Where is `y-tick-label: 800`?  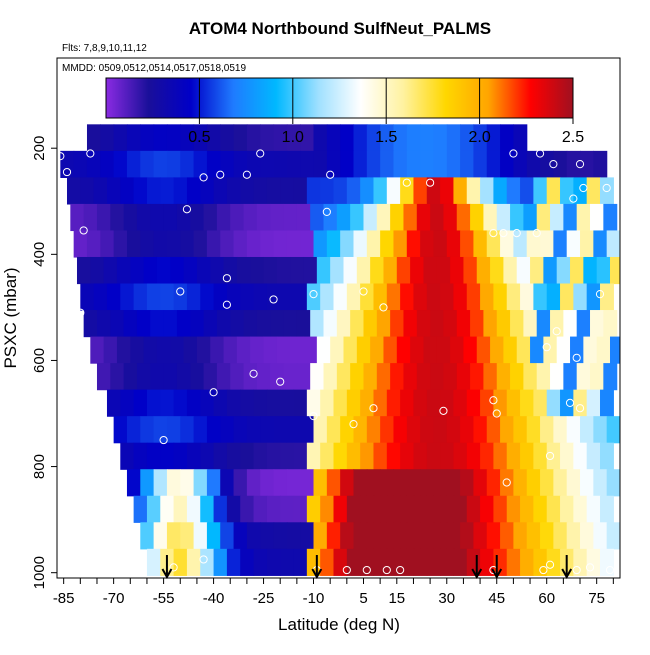
y-tick-label: 800 is located at coordinates (39, 466).